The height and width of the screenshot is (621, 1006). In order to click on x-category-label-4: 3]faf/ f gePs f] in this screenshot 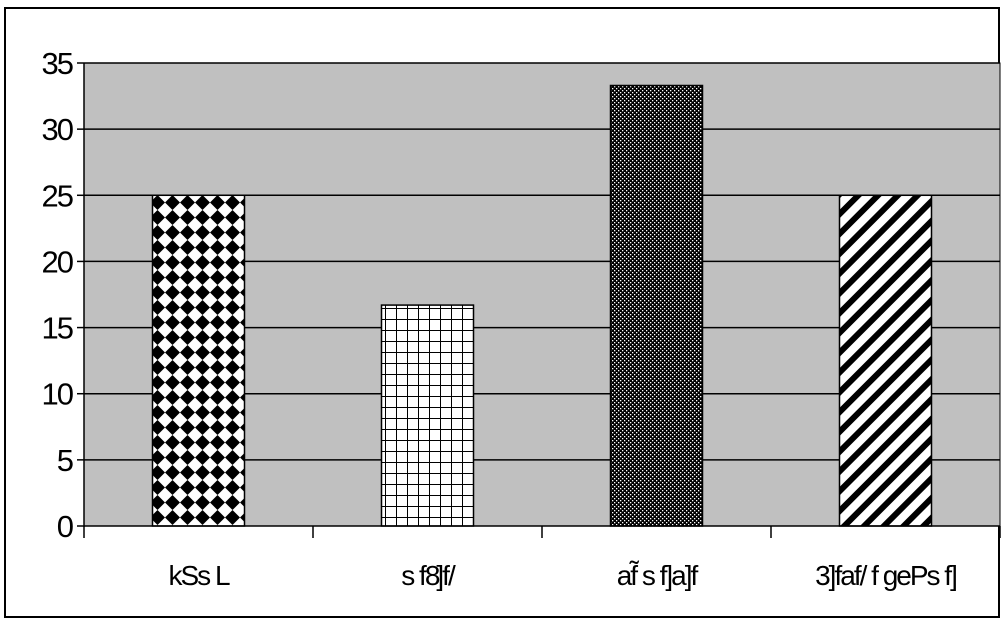, I will do `click(885, 575)`.